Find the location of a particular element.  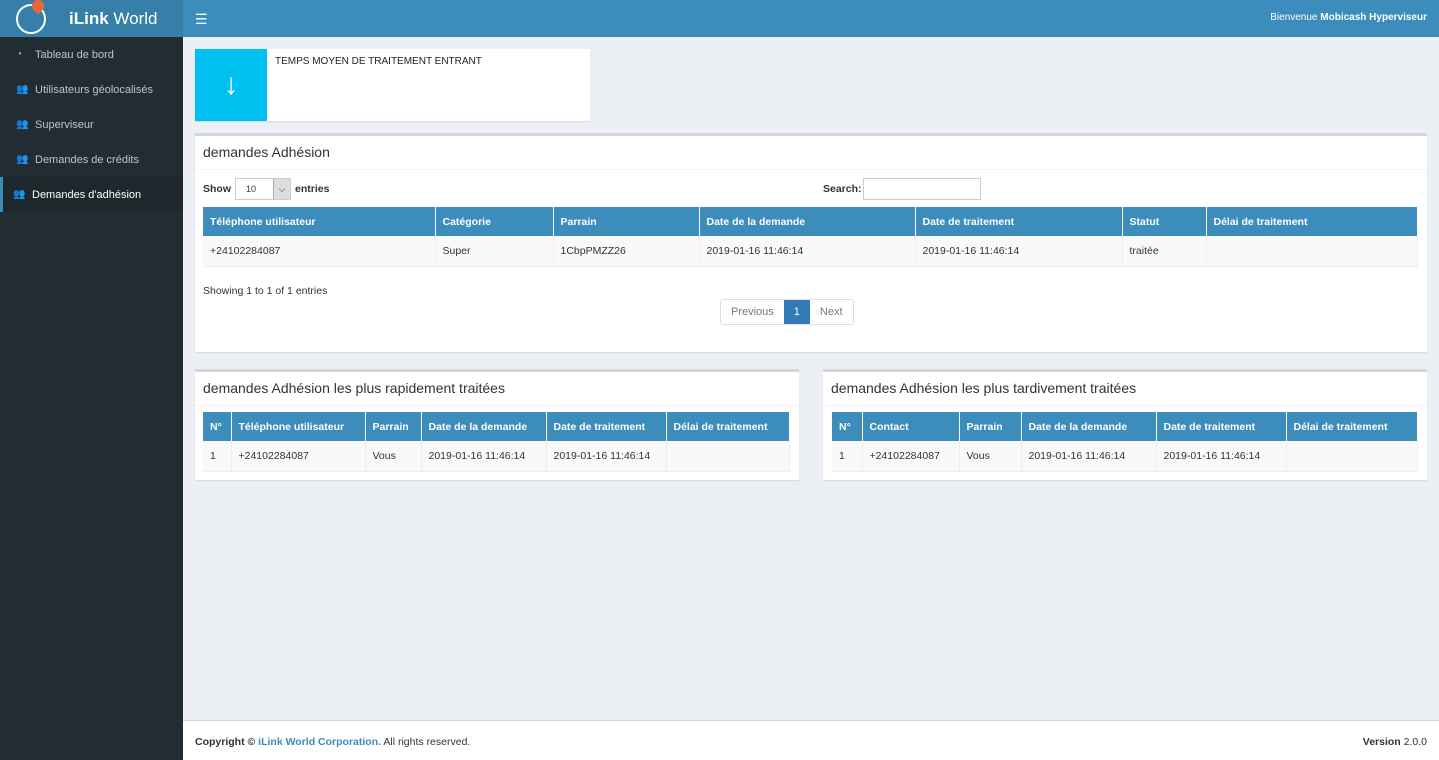

logo: iLink World is located at coordinates (91, 18).